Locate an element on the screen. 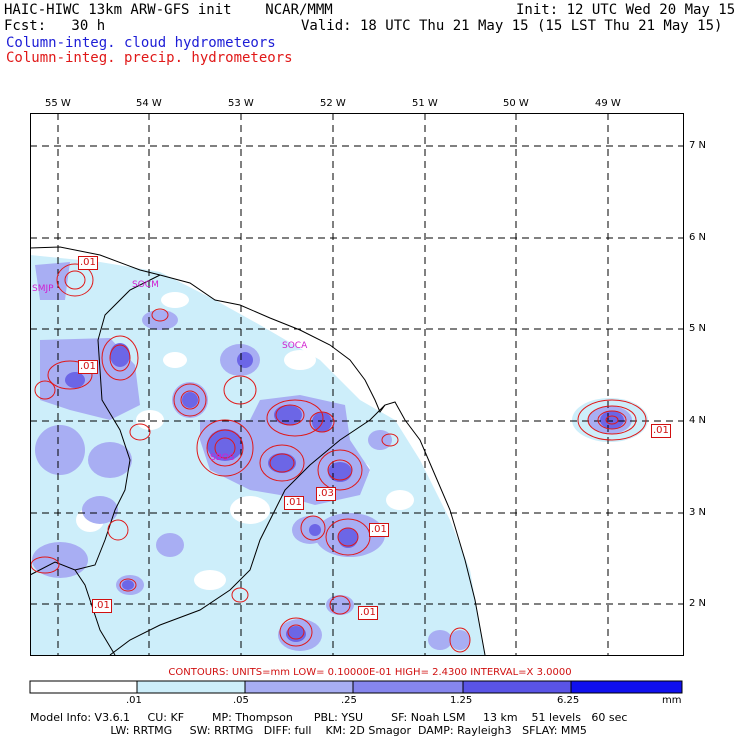  colorbar-tick: 6.25 is located at coordinates (568, 700).